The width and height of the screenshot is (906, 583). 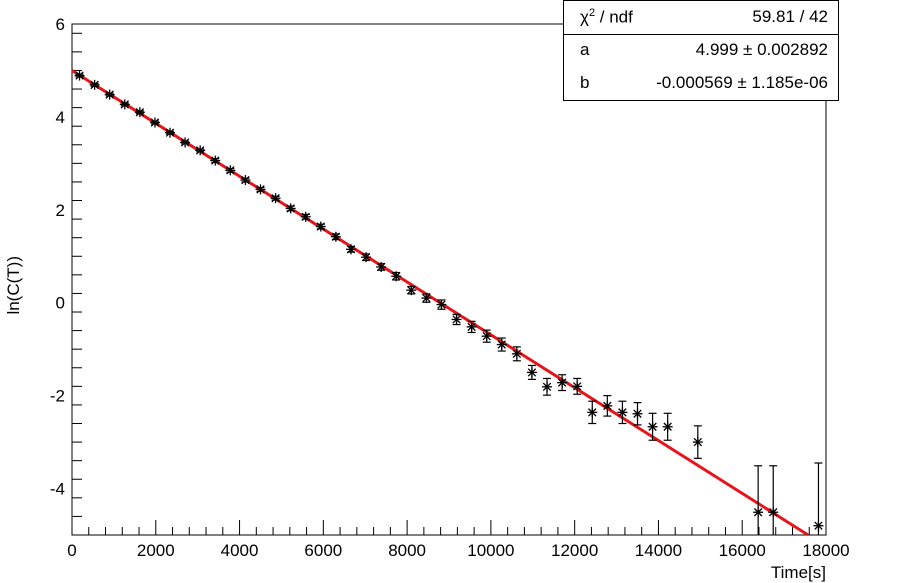 I want to click on x-tick-label: 16000, so click(x=742, y=550).